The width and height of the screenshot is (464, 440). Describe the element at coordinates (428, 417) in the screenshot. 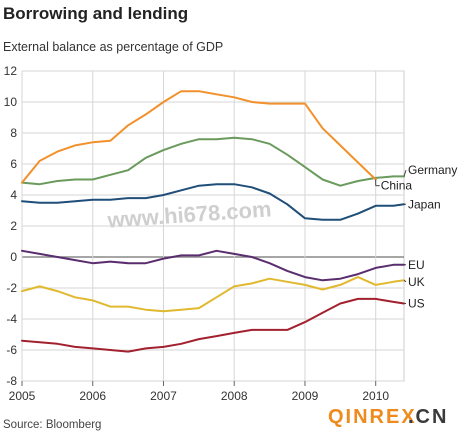

I see `watermark-corner-b: .CN` at that location.